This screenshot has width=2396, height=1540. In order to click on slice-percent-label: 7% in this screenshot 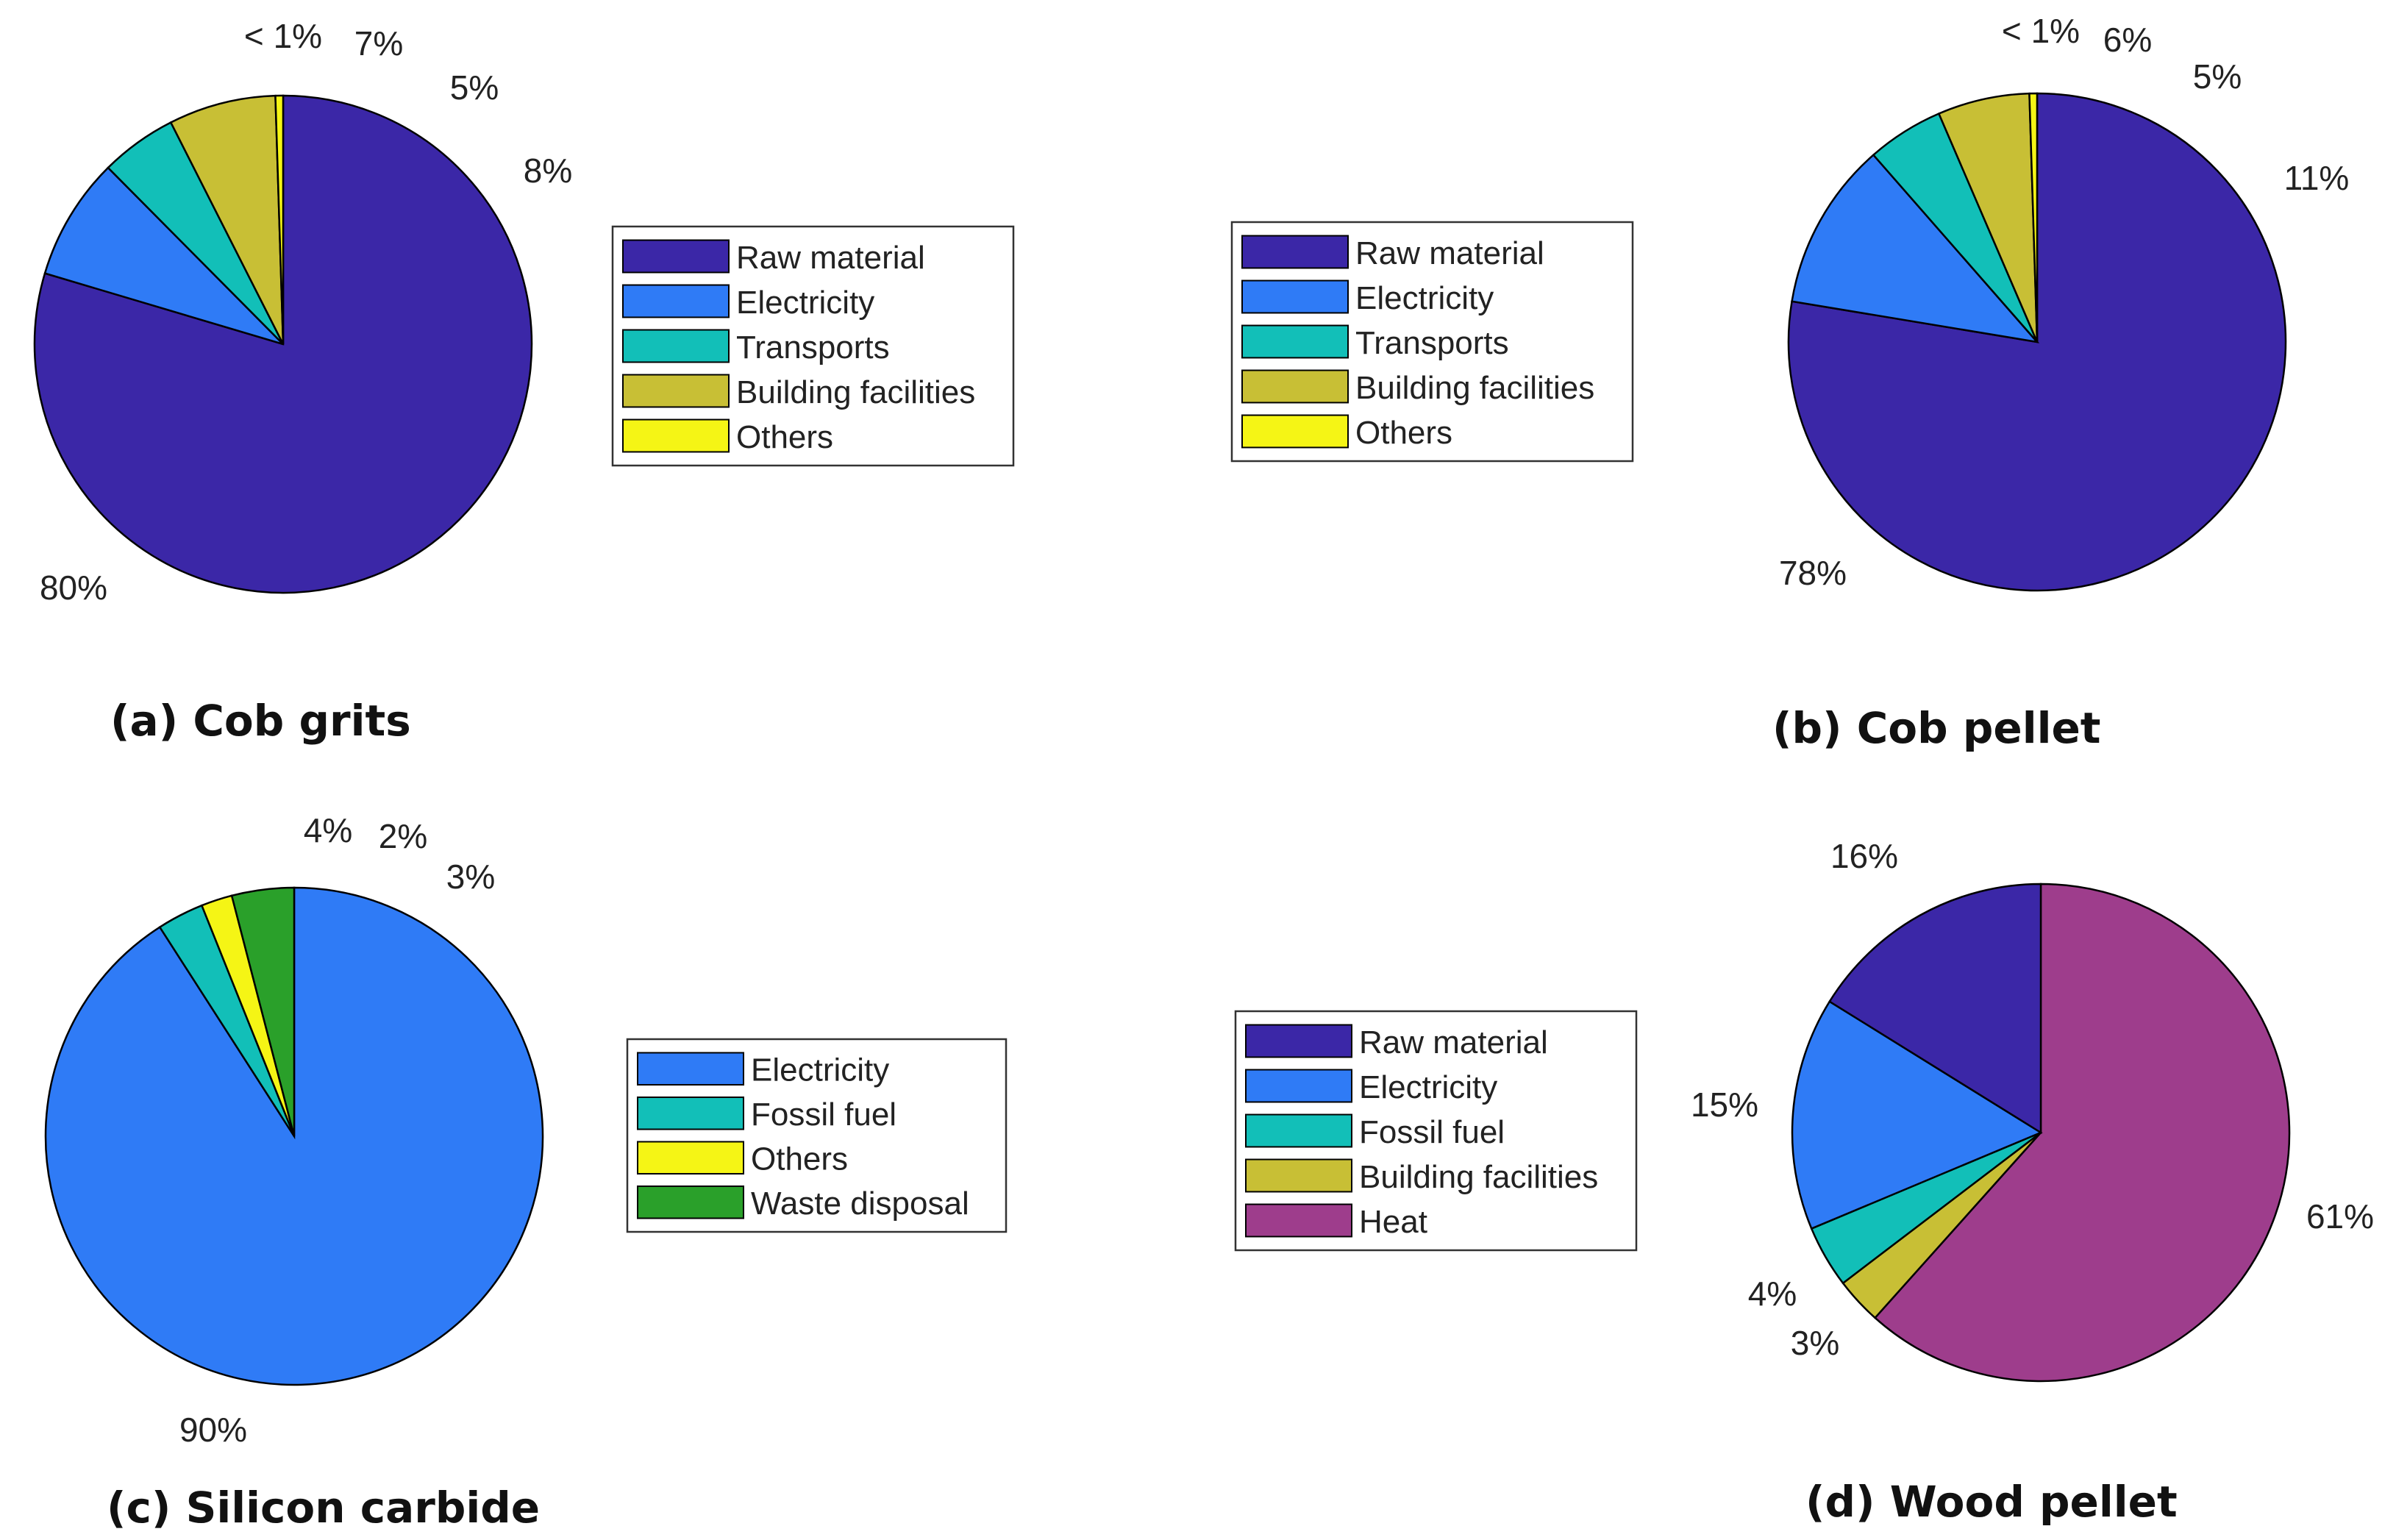, I will do `click(378, 43)`.